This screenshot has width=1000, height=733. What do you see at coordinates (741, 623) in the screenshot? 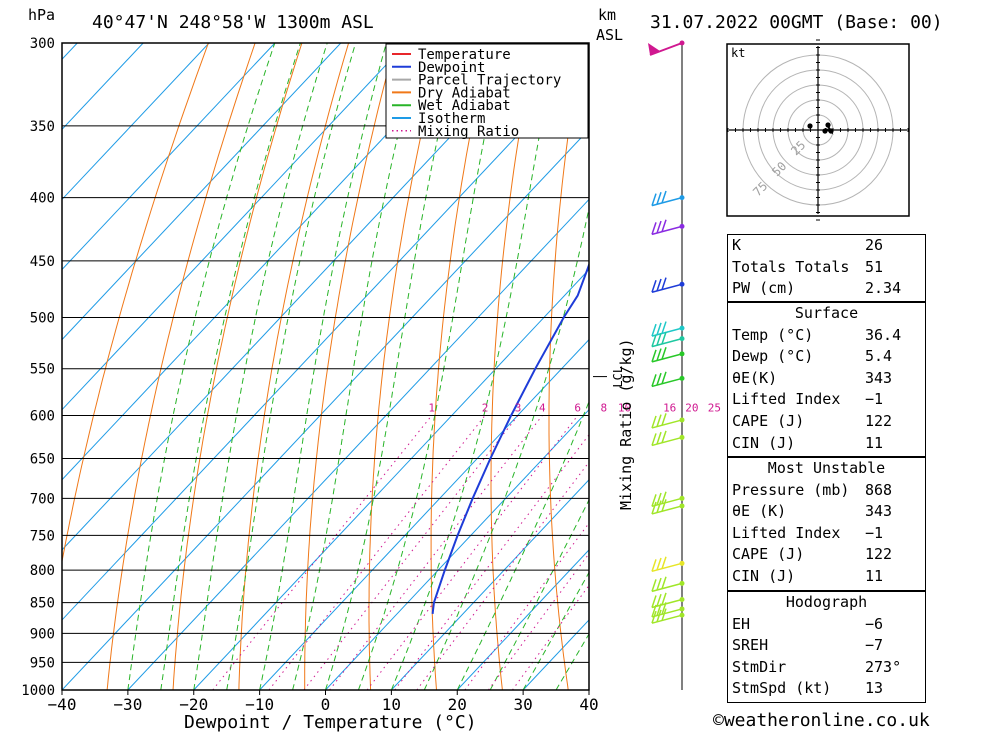
I see `stat-label: EH` at bounding box center [741, 623].